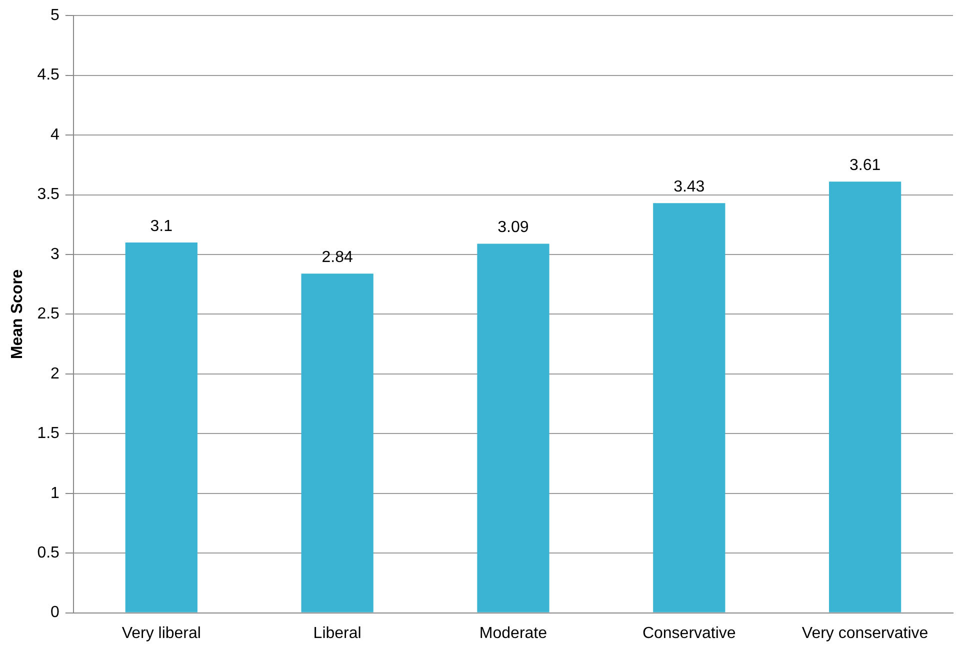 The image size is (959, 650). I want to click on y-axis-title: Mean Score, so click(17, 314).